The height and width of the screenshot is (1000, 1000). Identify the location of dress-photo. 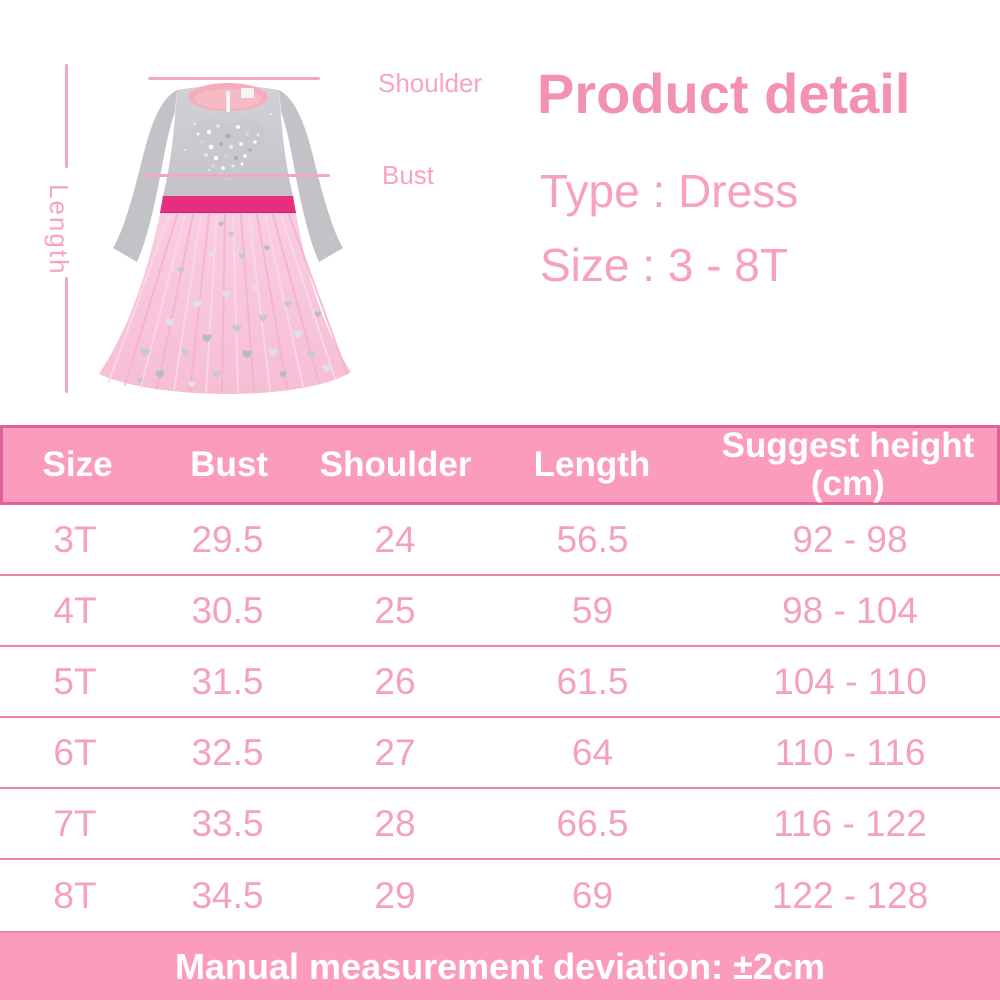
(225, 238).